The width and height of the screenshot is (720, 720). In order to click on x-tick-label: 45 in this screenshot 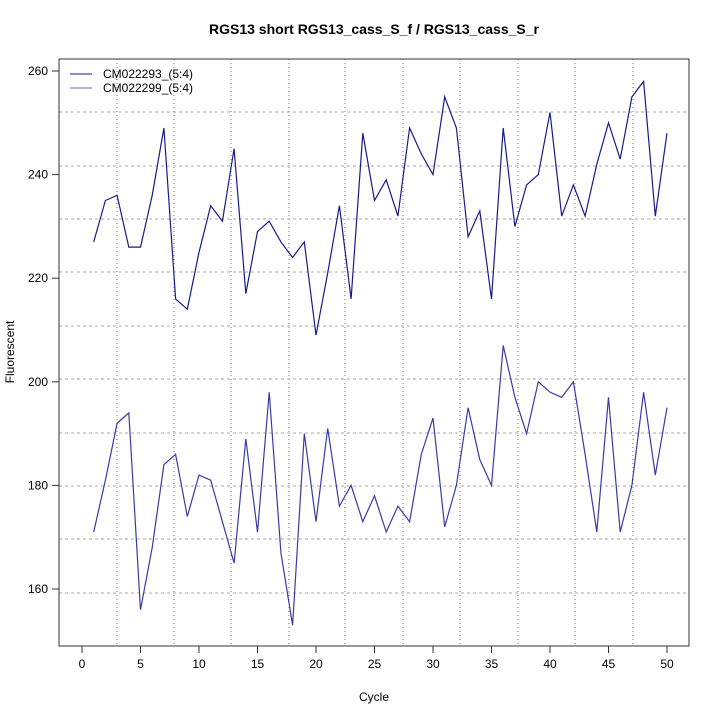, I will do `click(609, 664)`.